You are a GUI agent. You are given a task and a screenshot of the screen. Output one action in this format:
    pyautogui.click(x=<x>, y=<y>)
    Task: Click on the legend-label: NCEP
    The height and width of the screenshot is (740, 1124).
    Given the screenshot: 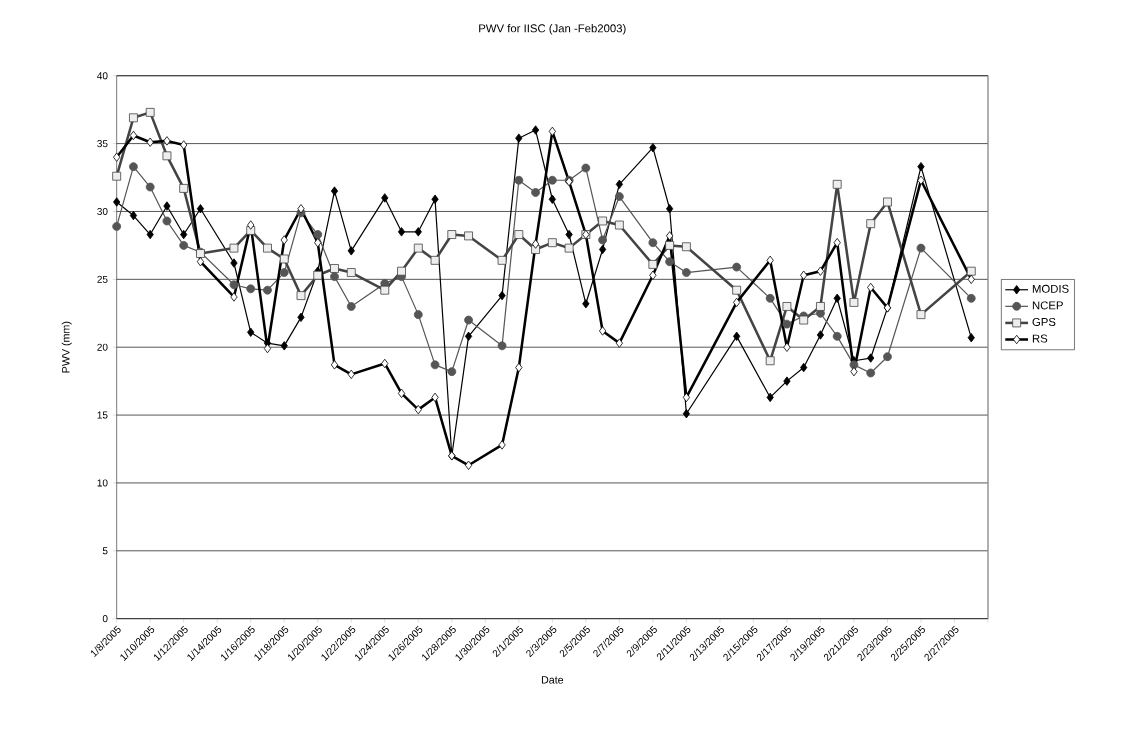 What is the action you would take?
    pyautogui.click(x=1047, y=305)
    